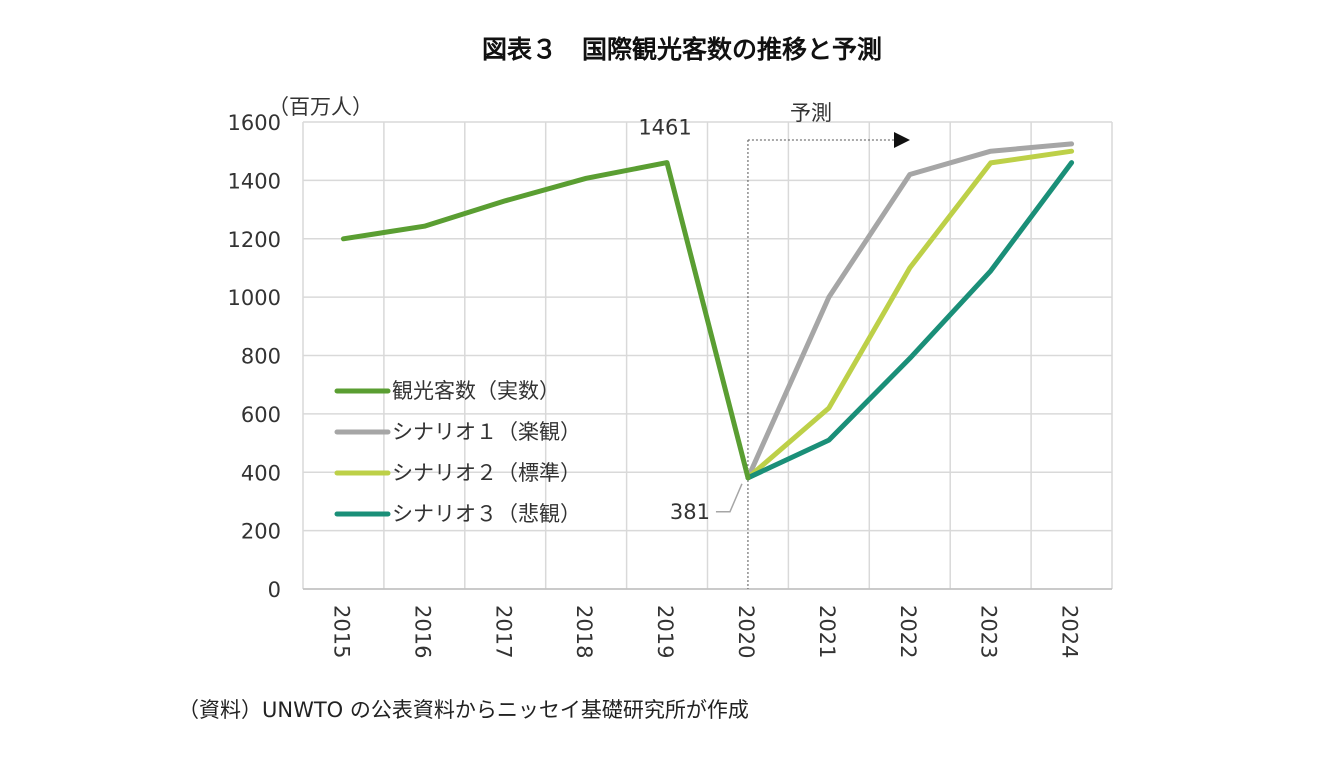 Image resolution: width=1329 pixels, height=784 pixels. I want to click on legend: 観光客数（実数） シナリオ１（楽観） シナリオ２（標準） シナリオ３（悲観）, so click(457, 452).